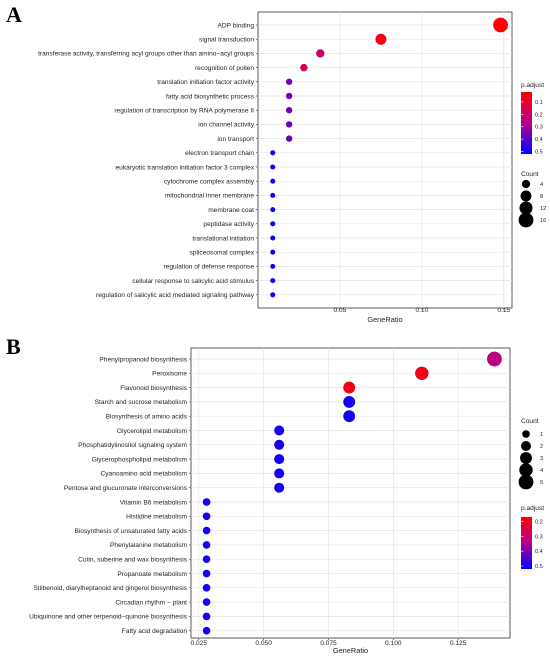 Image resolution: width=550 pixels, height=658 pixels. What do you see at coordinates (152, 431) in the screenshot?
I see `category-label: Glycerolipid metabolism` at bounding box center [152, 431].